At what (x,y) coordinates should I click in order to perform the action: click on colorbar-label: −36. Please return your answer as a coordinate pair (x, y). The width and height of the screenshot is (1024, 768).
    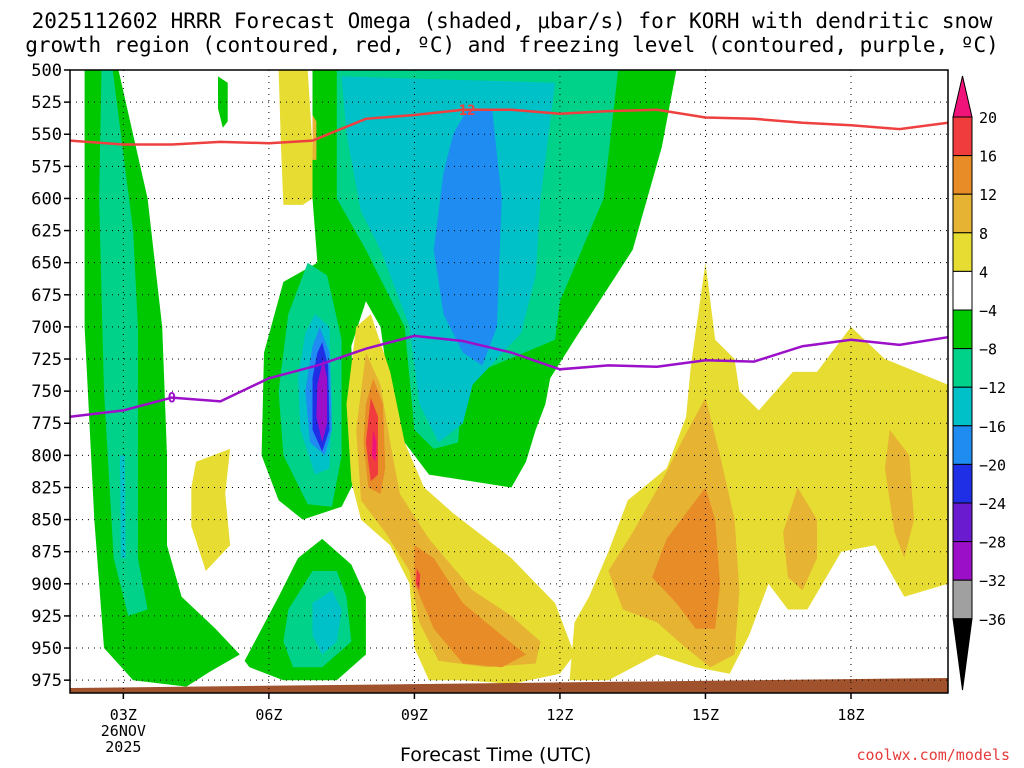
    Looking at the image, I should click on (992, 620).